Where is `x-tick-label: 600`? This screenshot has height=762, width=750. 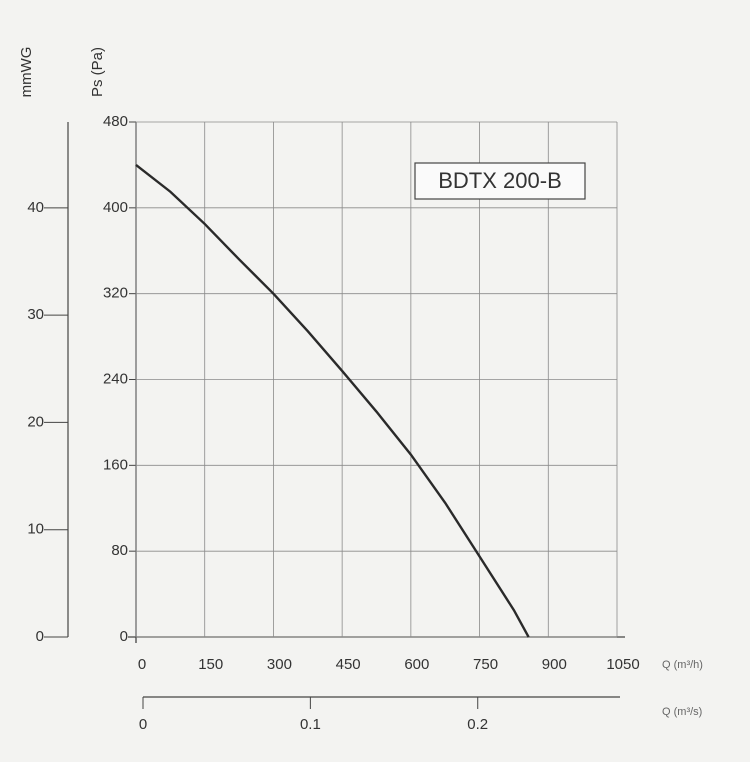 x-tick-label: 600 is located at coordinates (416, 664).